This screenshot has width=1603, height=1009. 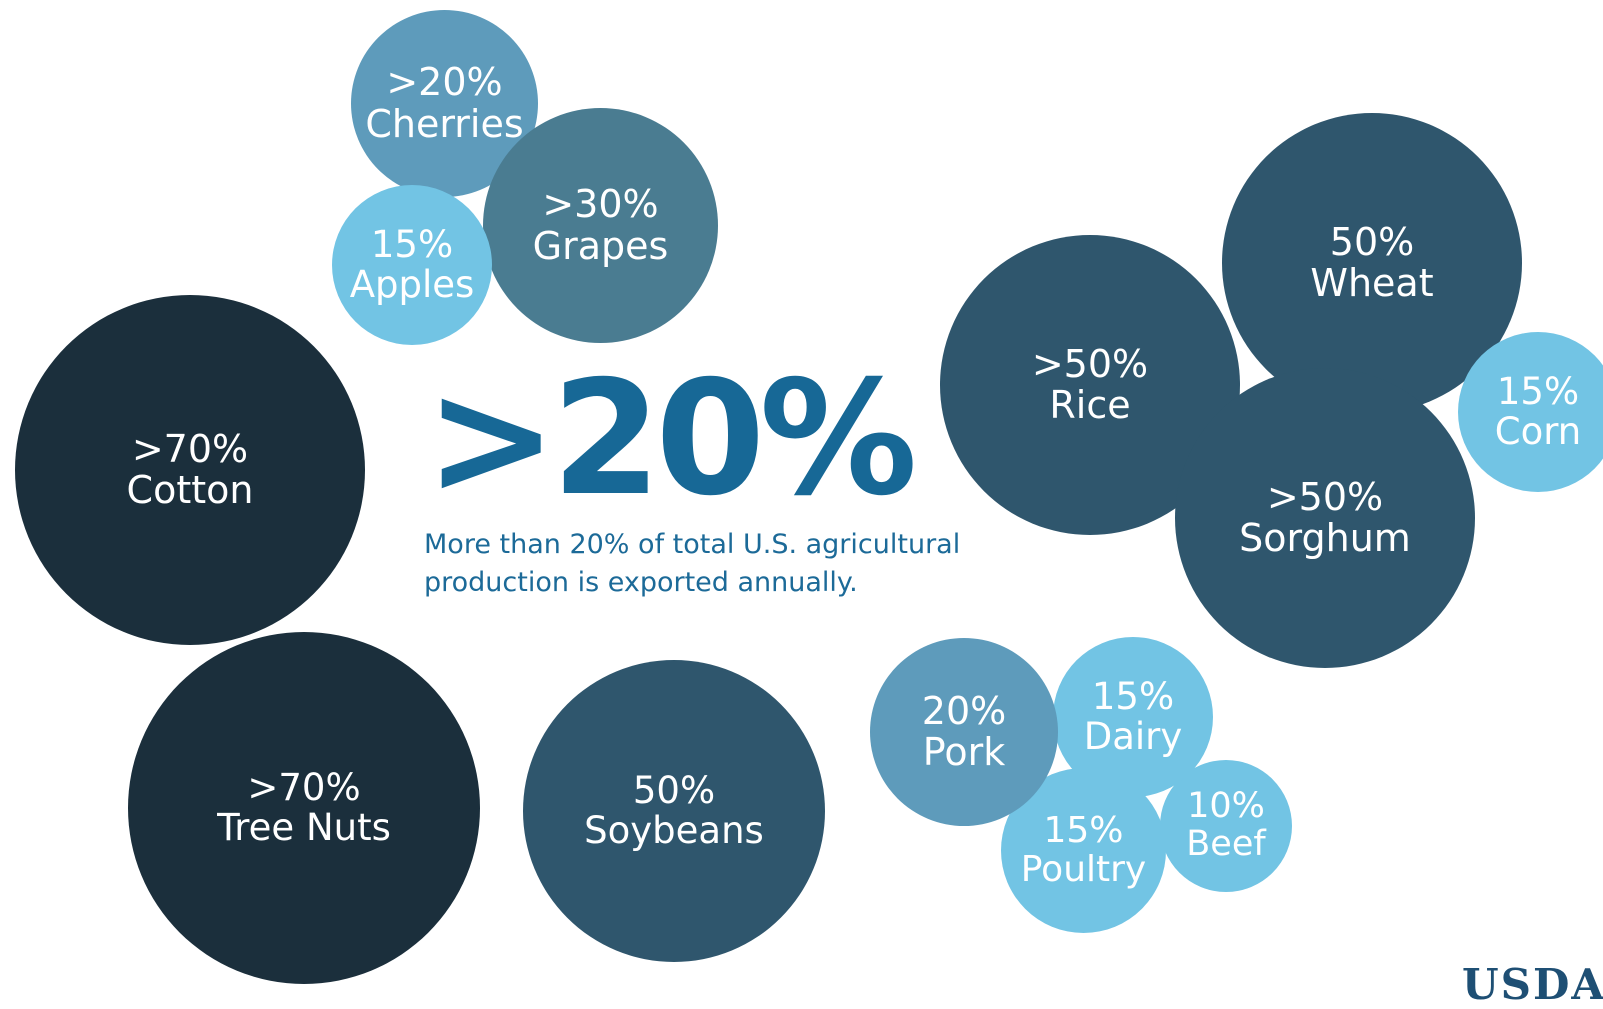 I want to click on bubble-label: Cotton, so click(x=190, y=490).